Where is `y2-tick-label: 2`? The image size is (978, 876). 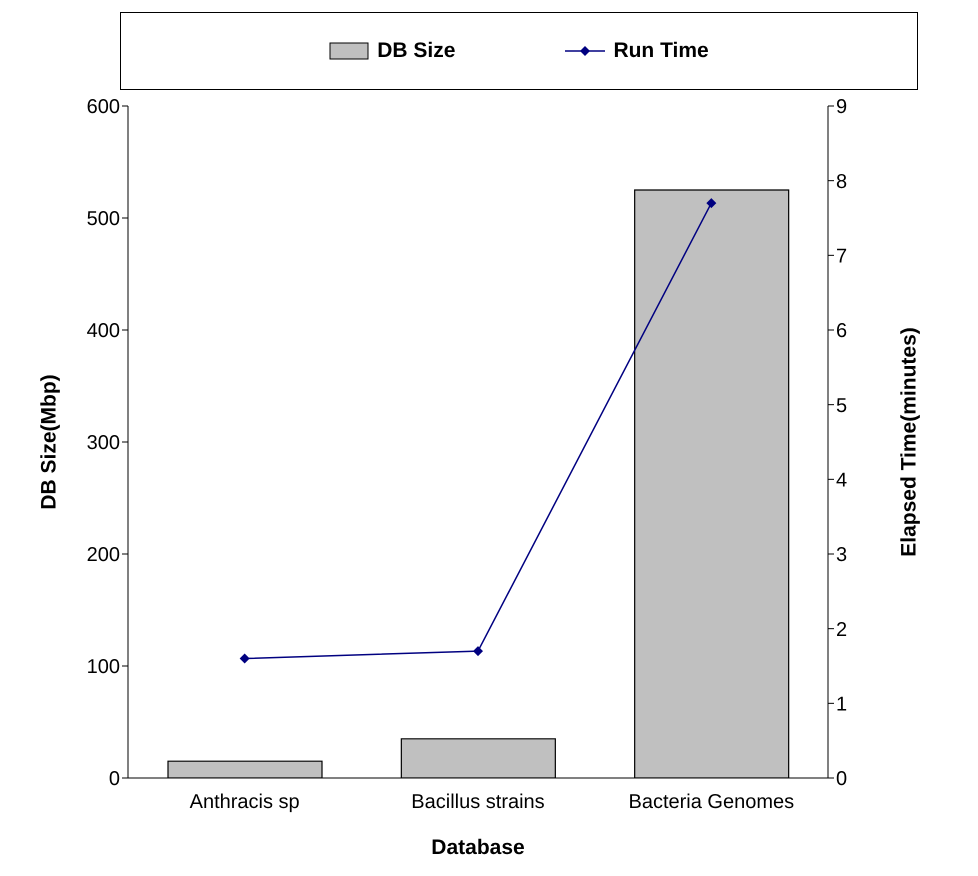
y2-tick-label: 2 is located at coordinates (842, 629).